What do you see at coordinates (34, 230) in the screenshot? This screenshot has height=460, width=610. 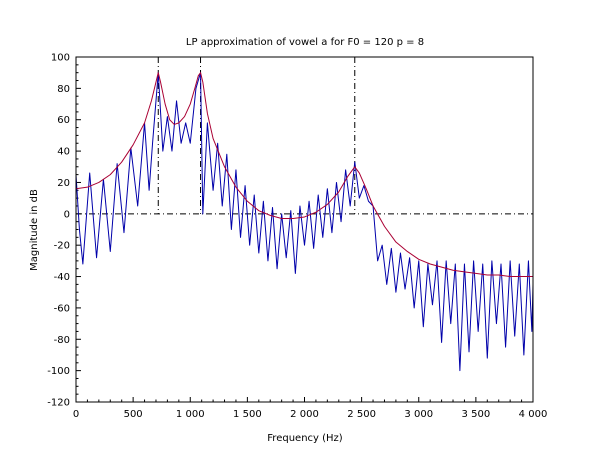 I see `y-axis-title: Magnitude in dB` at bounding box center [34, 230].